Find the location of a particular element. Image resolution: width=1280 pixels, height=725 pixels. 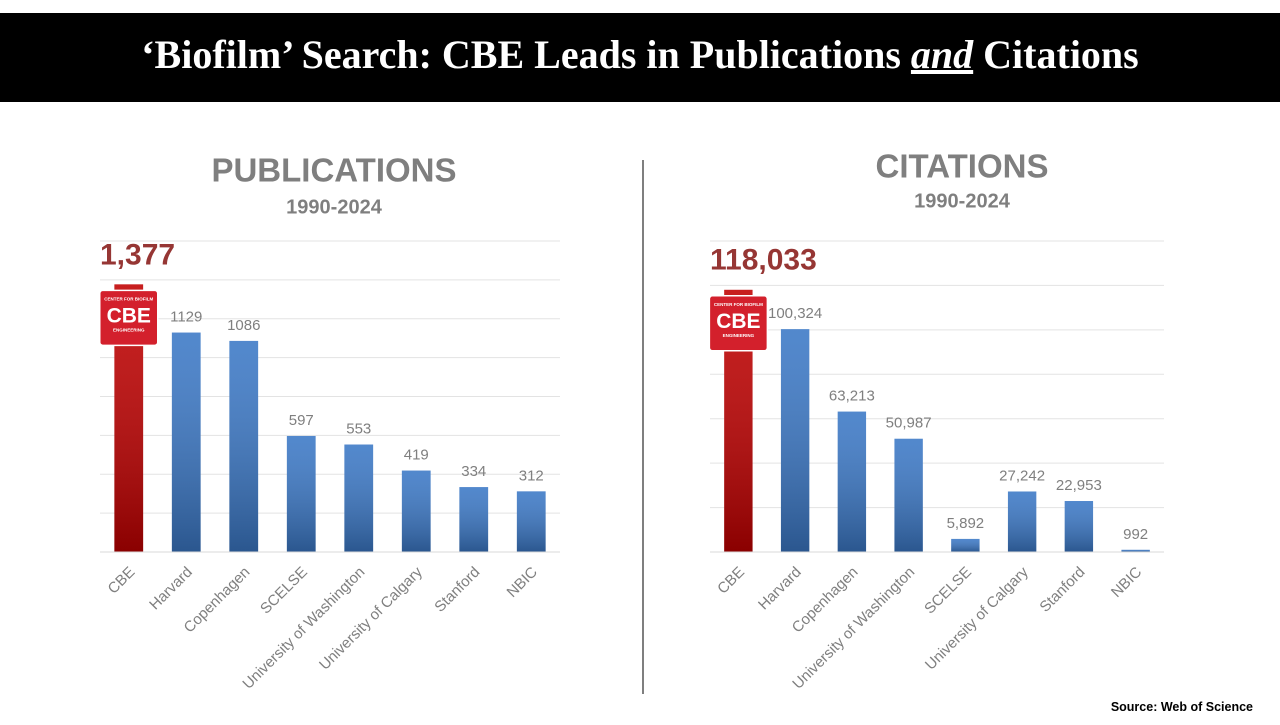

title-bar is located at coordinates (640, 57).